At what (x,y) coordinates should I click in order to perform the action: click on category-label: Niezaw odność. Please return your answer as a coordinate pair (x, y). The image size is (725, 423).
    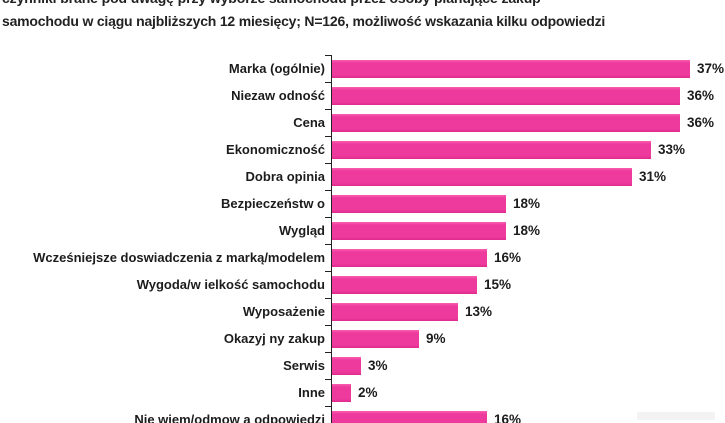
    Looking at the image, I should click on (278, 95).